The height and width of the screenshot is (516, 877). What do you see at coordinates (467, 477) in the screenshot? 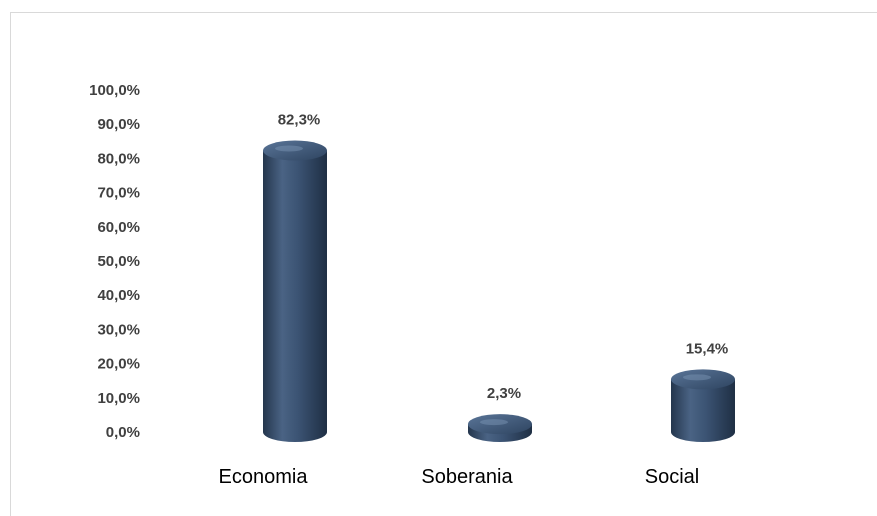
I see `x-tick-label: Soberania` at bounding box center [467, 477].